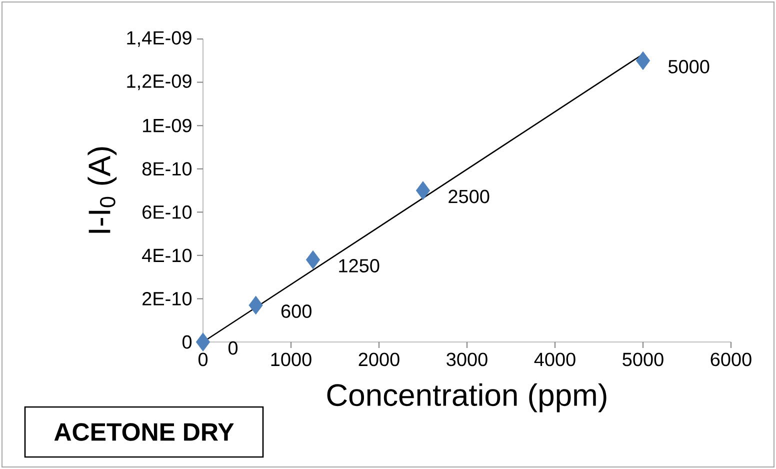  Describe the element at coordinates (167, 169) in the screenshot. I see `y-tick-label: 8E-10` at that location.